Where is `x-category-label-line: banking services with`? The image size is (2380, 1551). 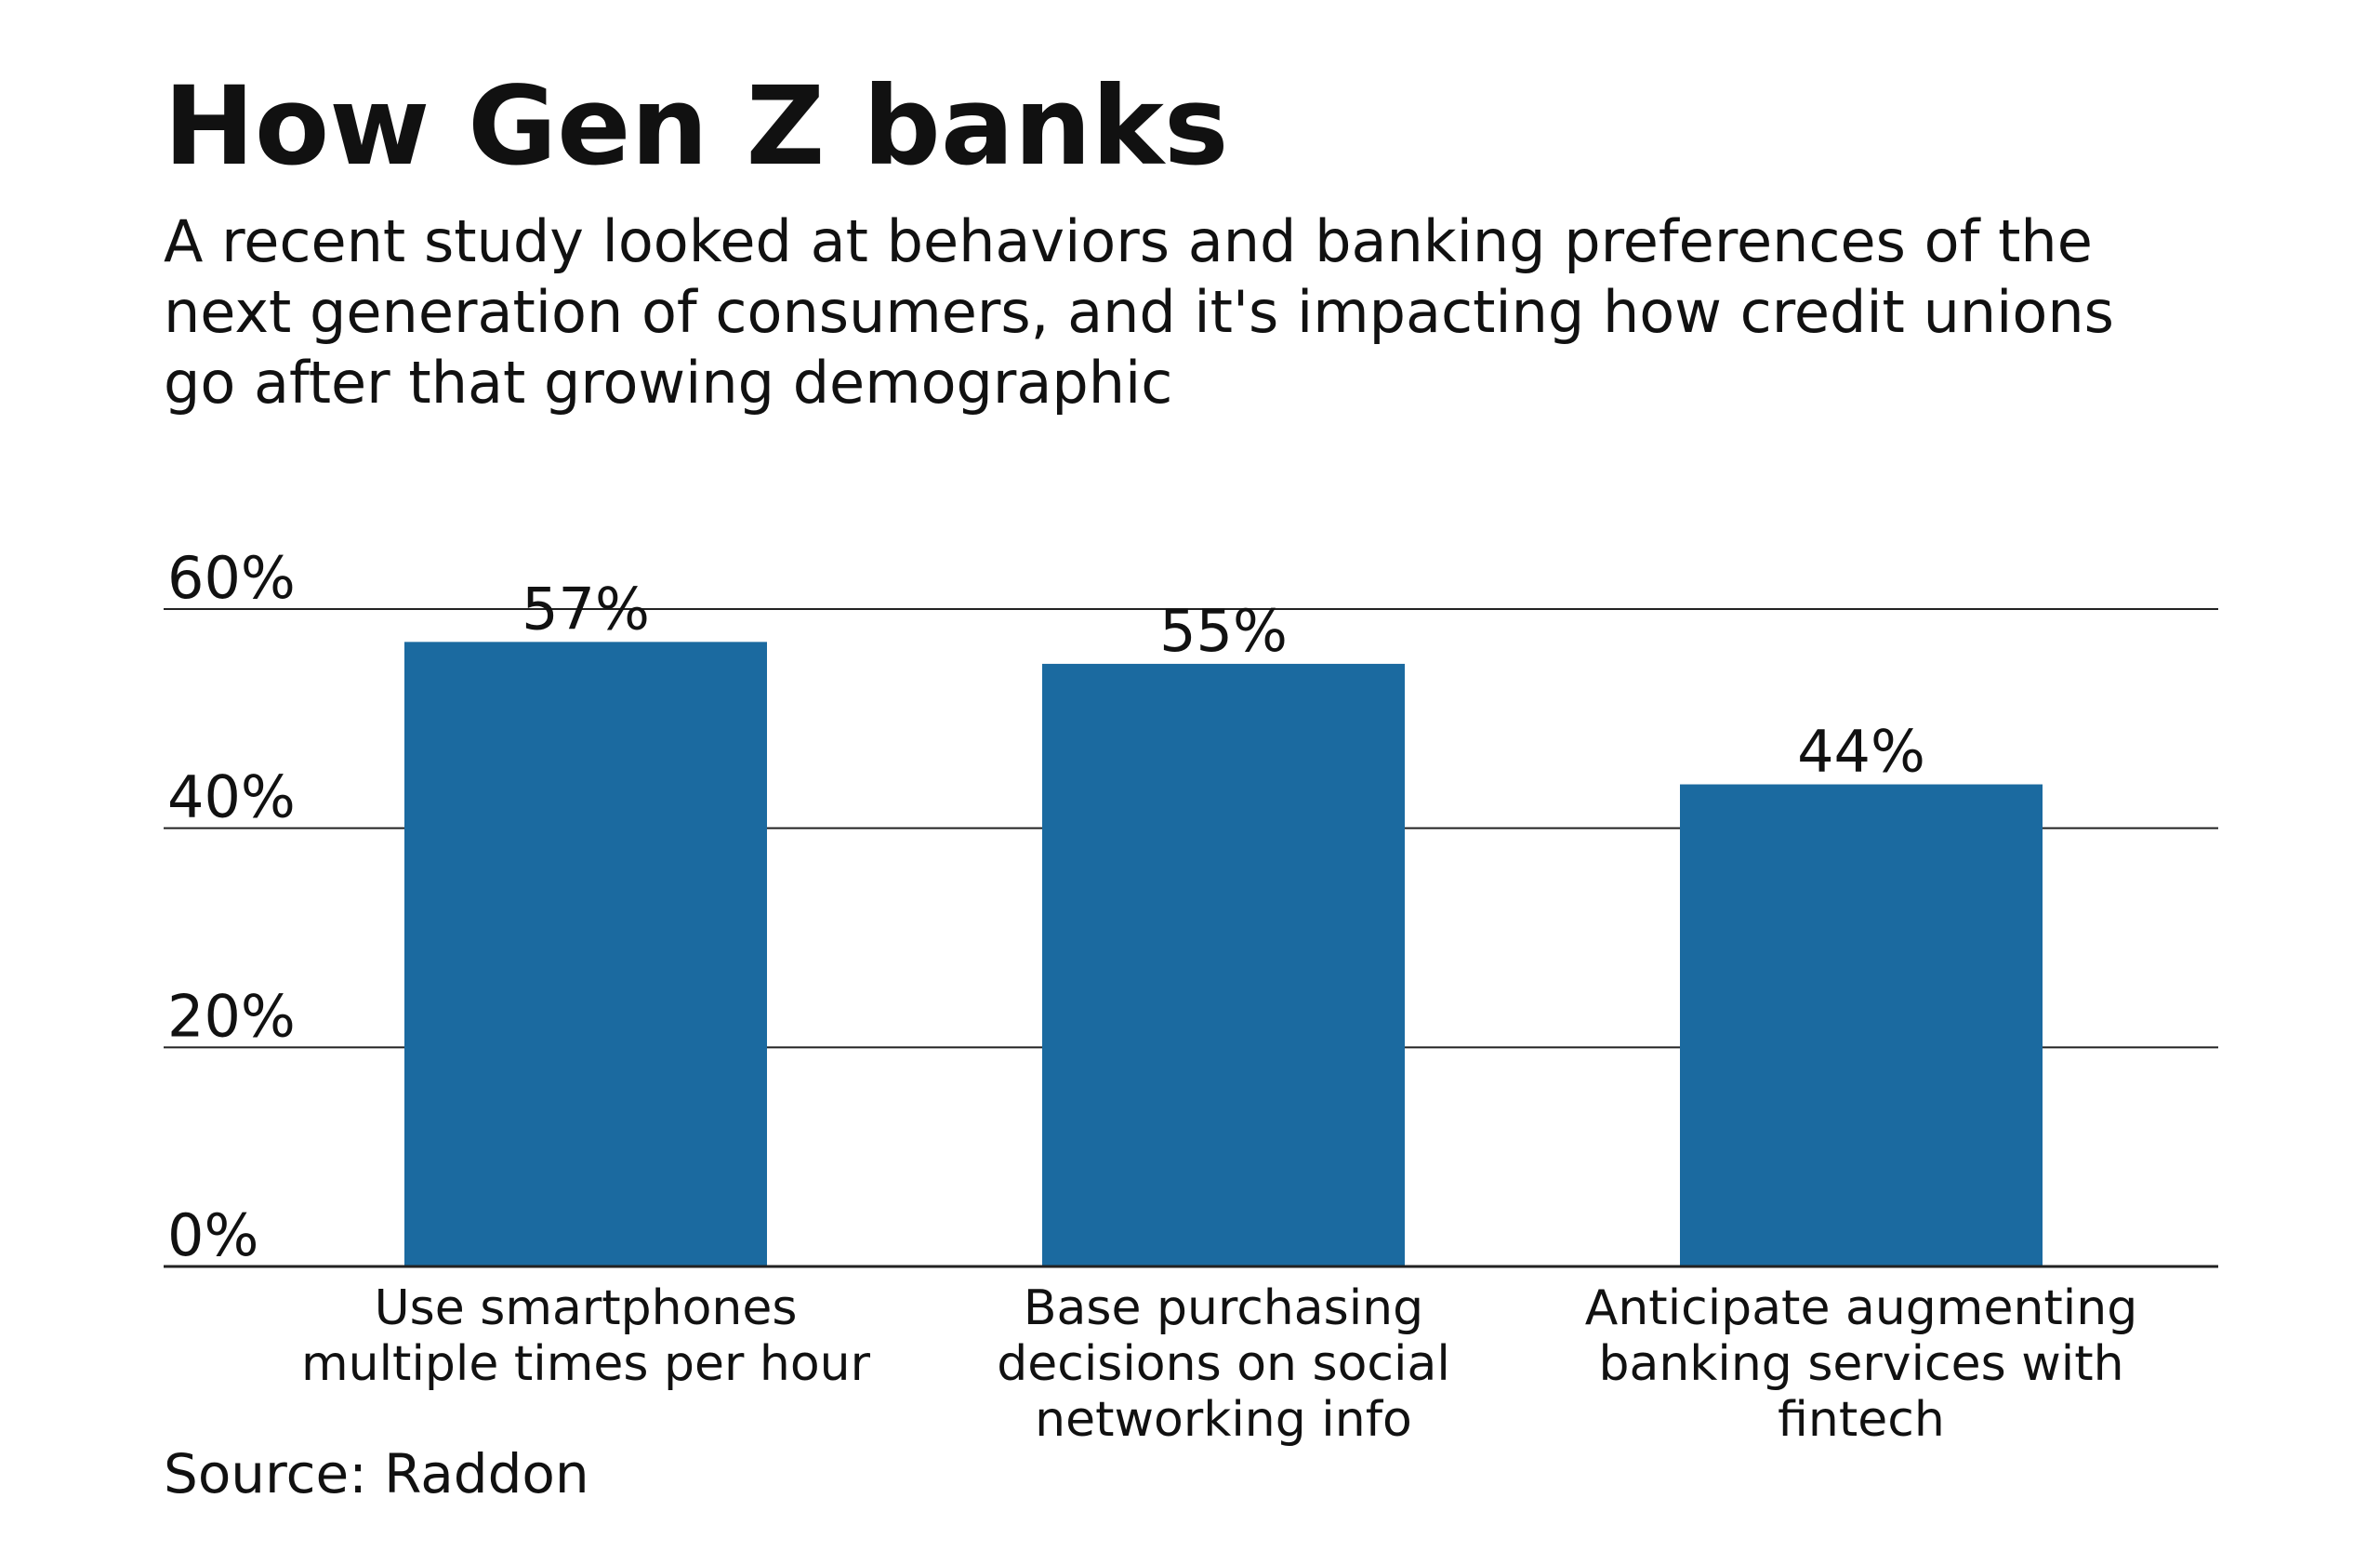 x-category-label-line: banking services with is located at coordinates (1860, 1364).